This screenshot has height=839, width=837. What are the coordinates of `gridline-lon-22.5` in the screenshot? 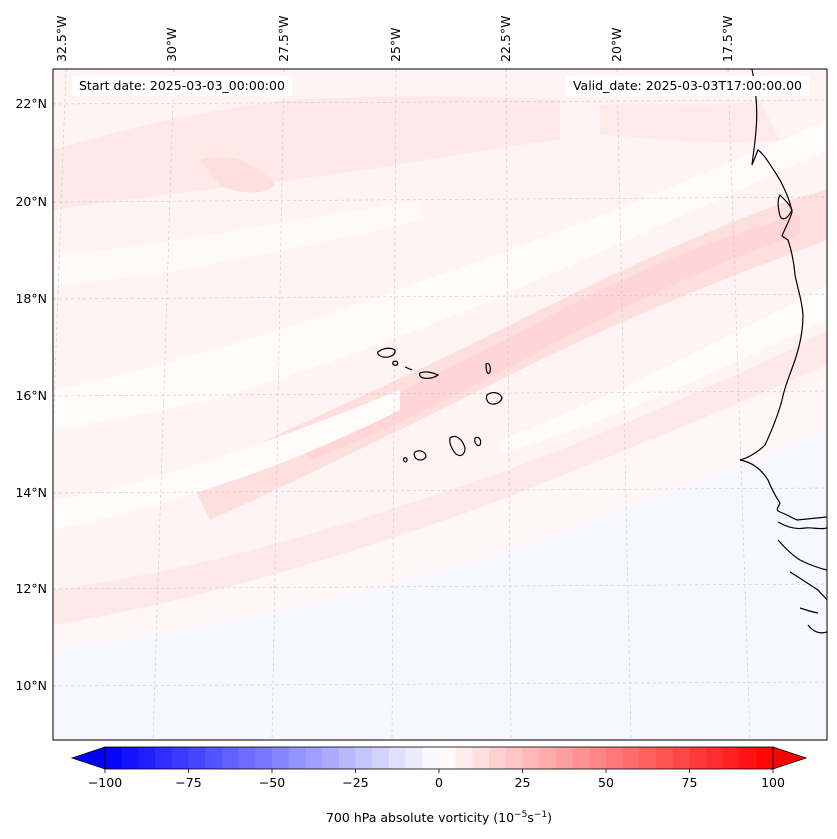 It's located at (508, 404).